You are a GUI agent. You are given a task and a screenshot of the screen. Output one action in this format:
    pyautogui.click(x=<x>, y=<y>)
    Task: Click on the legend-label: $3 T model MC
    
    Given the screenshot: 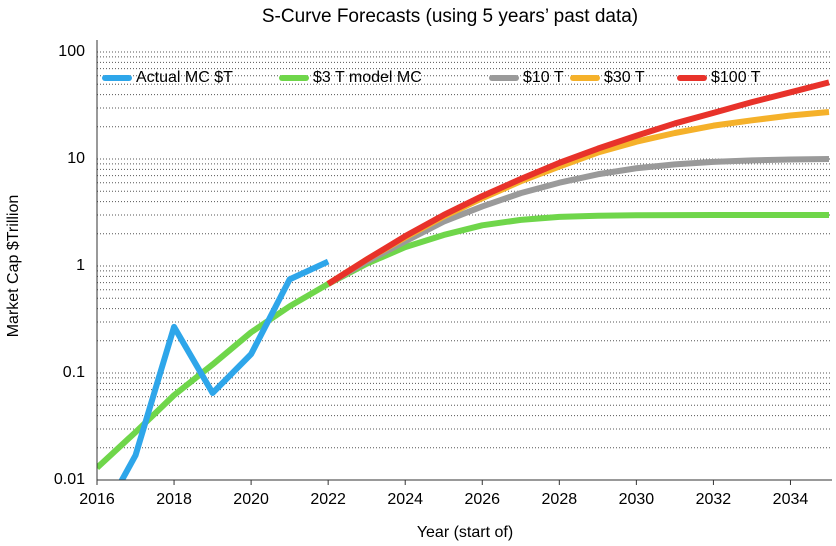 What is the action you would take?
    pyautogui.click(x=367, y=77)
    